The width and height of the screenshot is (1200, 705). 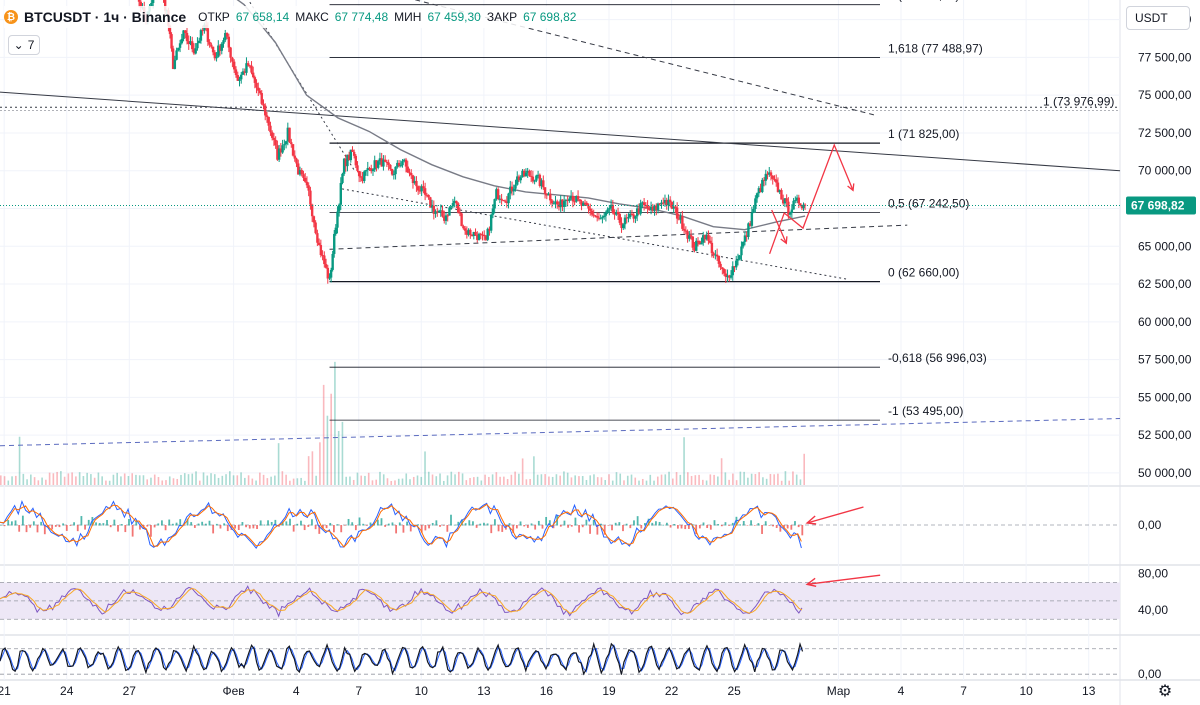 I want to click on price-tick-11: 52 500,00, so click(x=1165, y=435).